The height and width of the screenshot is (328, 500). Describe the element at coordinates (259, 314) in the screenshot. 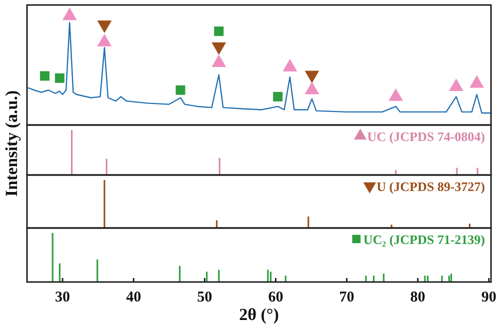

I see `x-axis-title: 2θ (°)` at that location.